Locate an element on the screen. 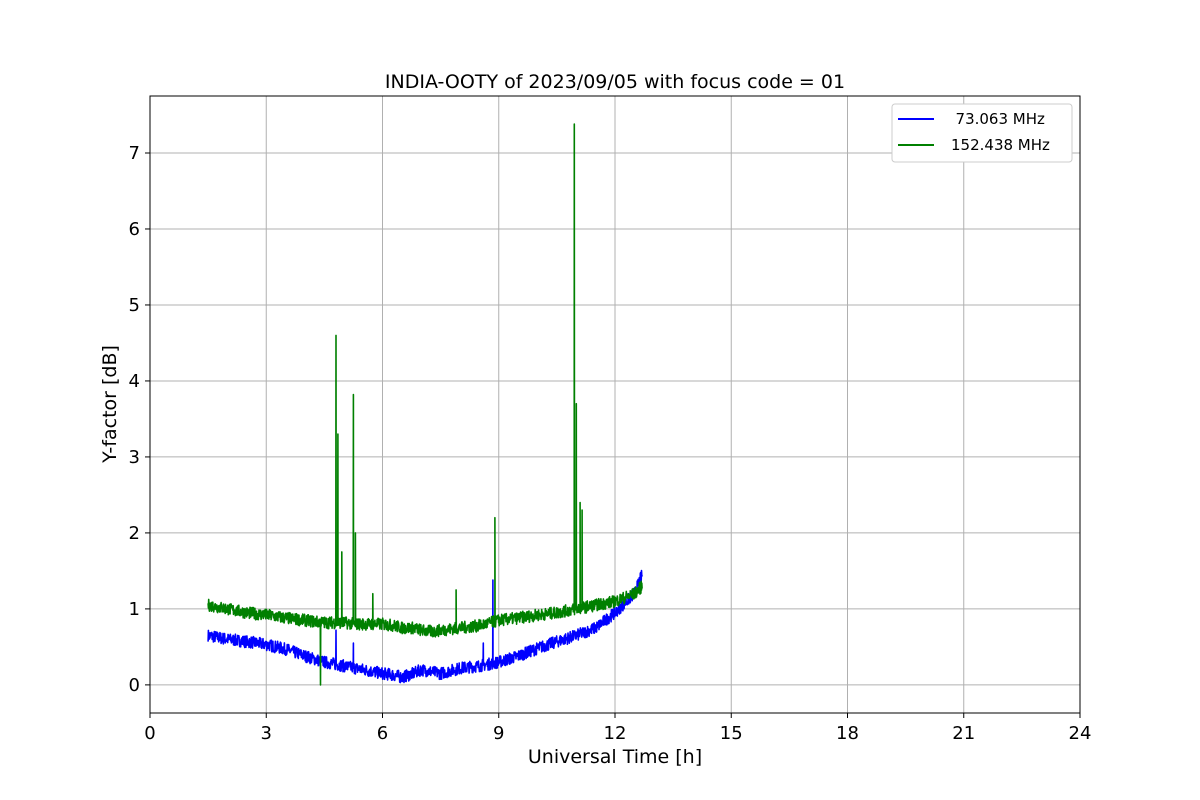  legend: 73.063 MHz 152.438 MHz is located at coordinates (982, 133).